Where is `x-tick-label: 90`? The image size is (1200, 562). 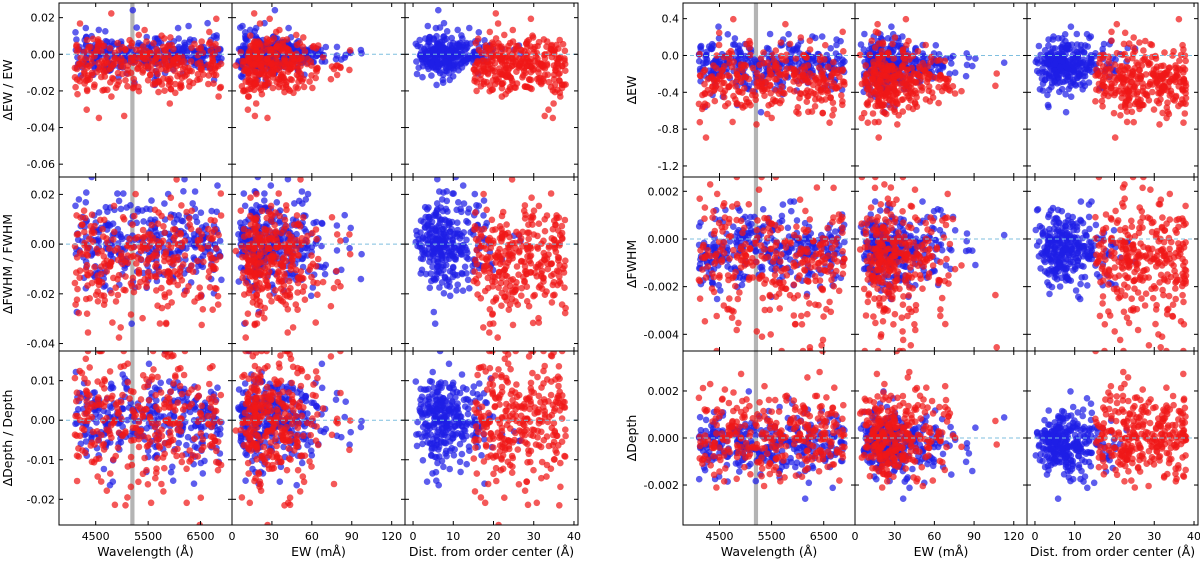
x-tick-label: 90 is located at coordinates (352, 536).